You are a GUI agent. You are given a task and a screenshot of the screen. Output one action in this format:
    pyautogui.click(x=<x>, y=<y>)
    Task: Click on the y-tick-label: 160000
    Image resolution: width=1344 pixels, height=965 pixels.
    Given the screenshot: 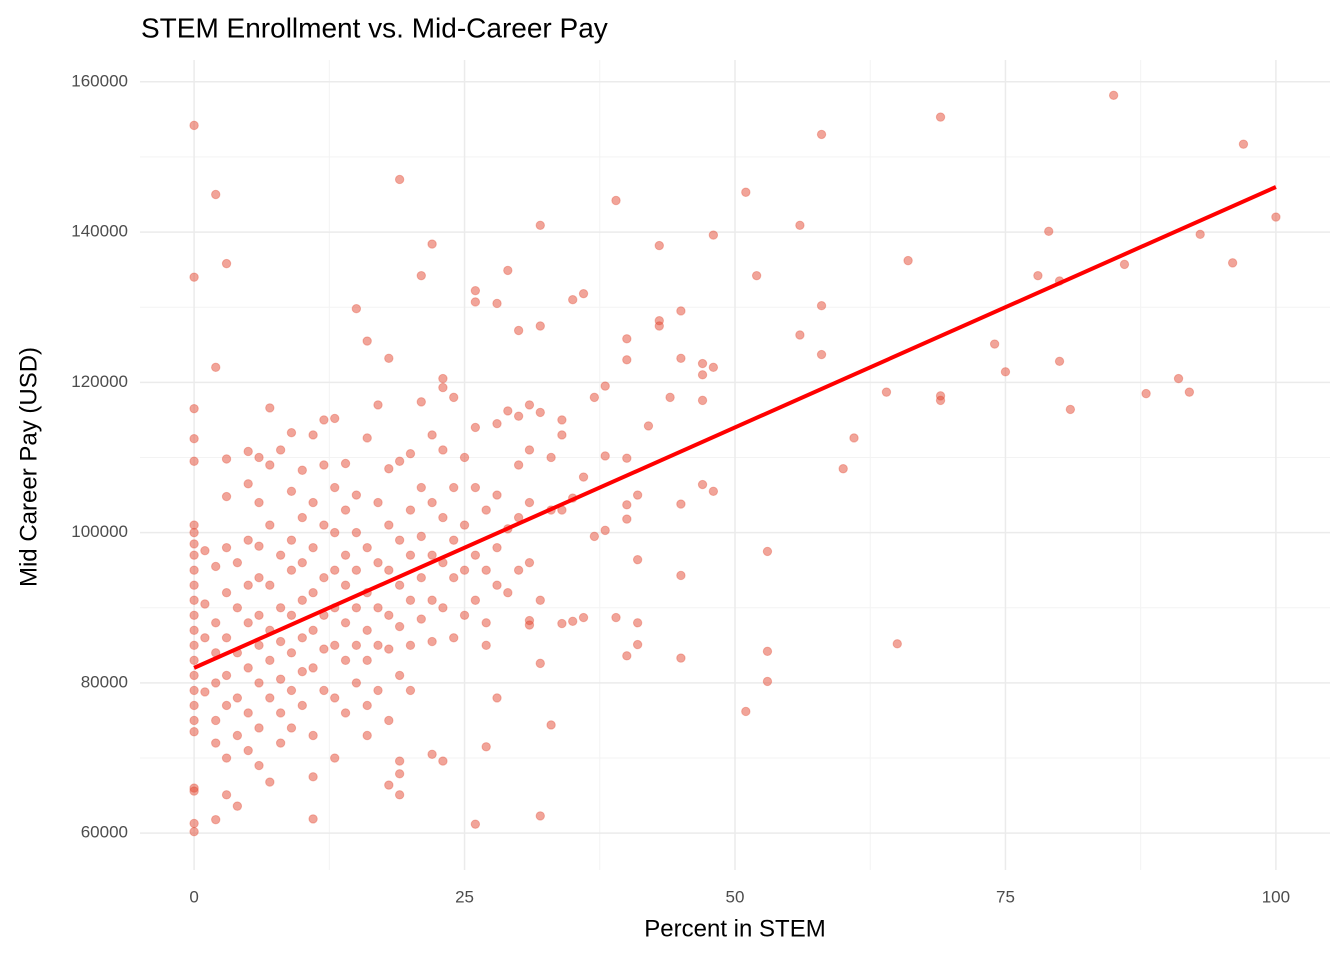 What is the action you would take?
    pyautogui.click(x=99, y=80)
    